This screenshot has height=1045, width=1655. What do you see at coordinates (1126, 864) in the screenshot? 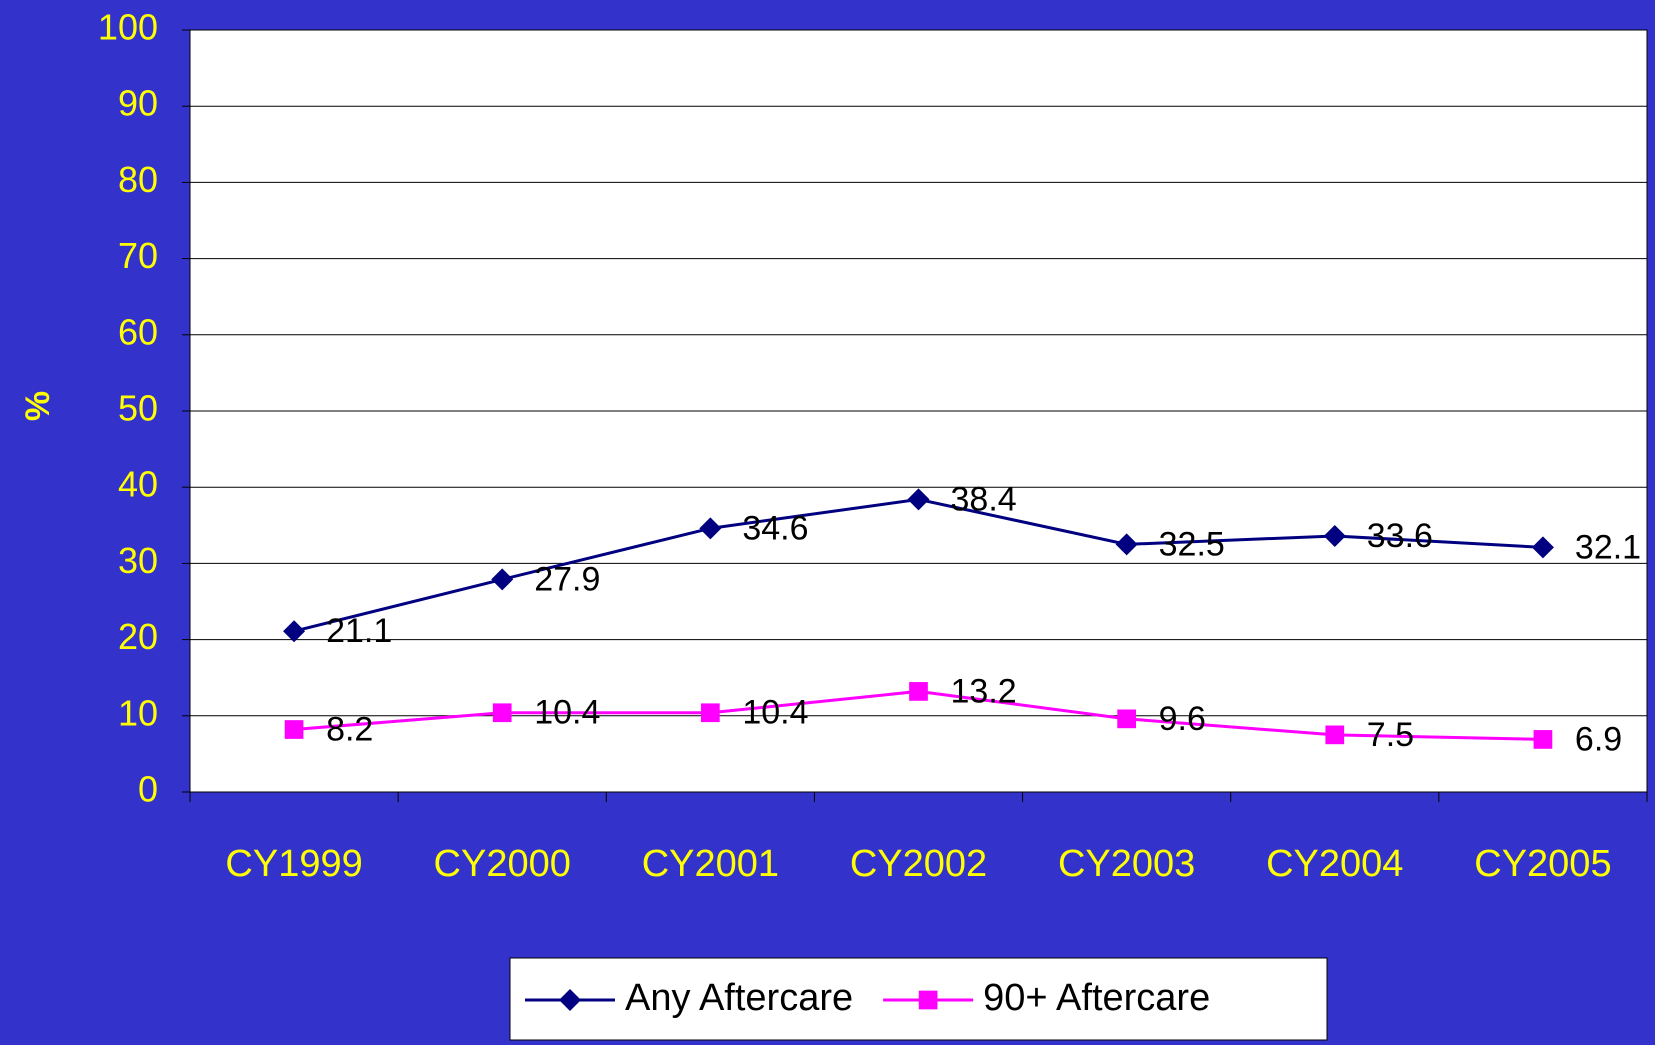
I see `x-tick-label: CY2003` at bounding box center [1126, 864].